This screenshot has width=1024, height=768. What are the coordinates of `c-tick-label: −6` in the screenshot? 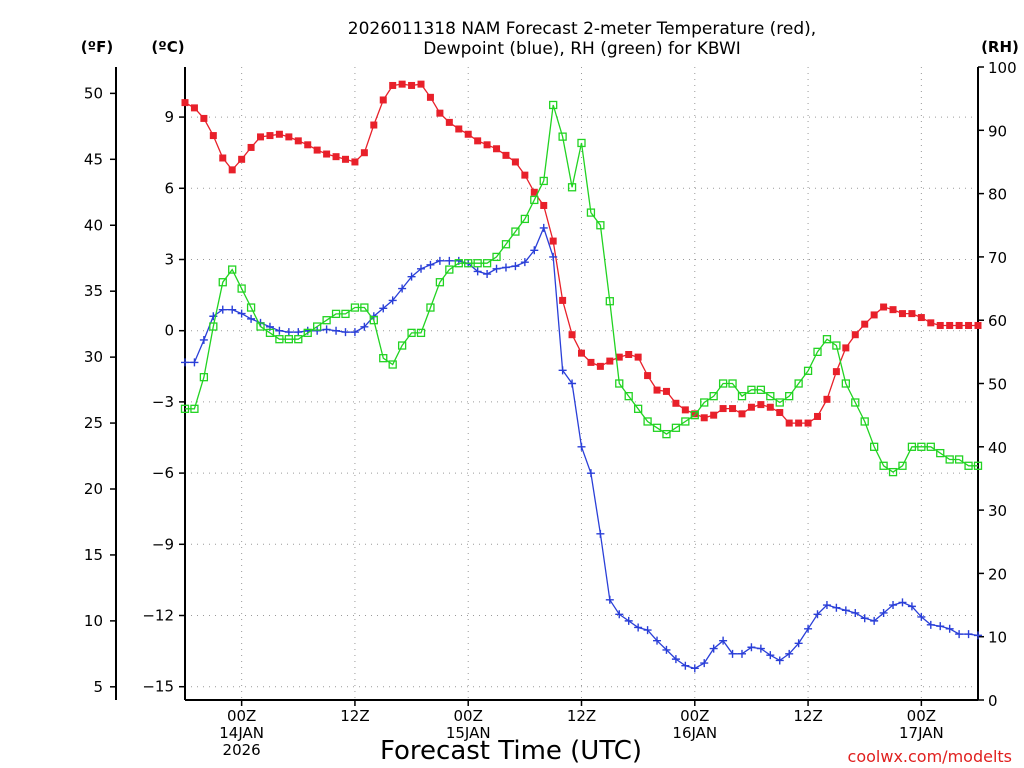 It's located at (163, 473).